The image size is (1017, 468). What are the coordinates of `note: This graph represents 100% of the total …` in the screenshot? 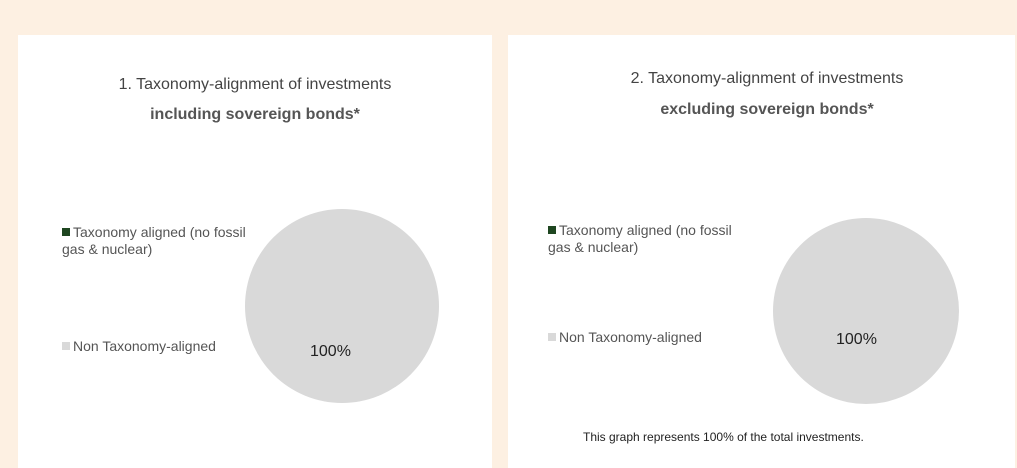 It's located at (723, 437).